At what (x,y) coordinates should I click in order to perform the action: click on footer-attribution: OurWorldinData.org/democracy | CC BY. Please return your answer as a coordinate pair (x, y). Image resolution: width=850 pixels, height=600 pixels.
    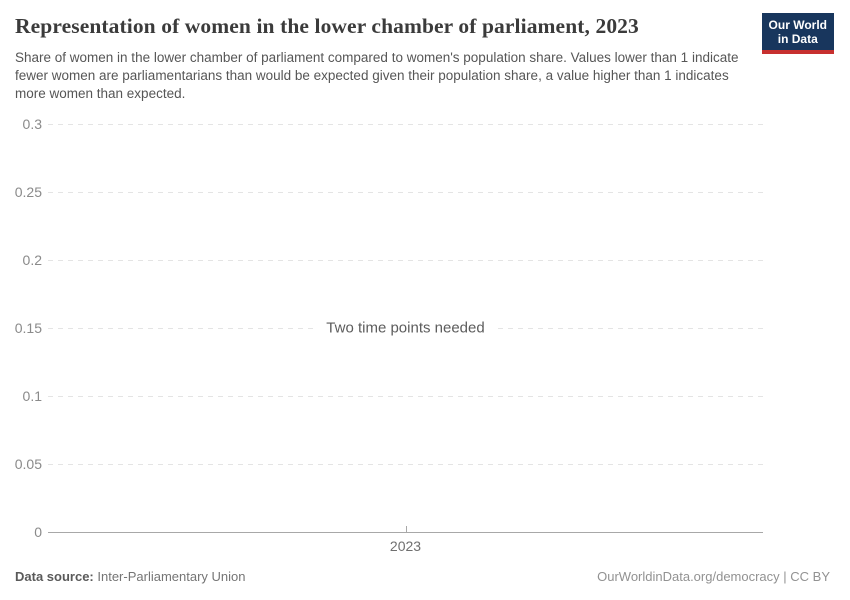
    Looking at the image, I should click on (713, 576).